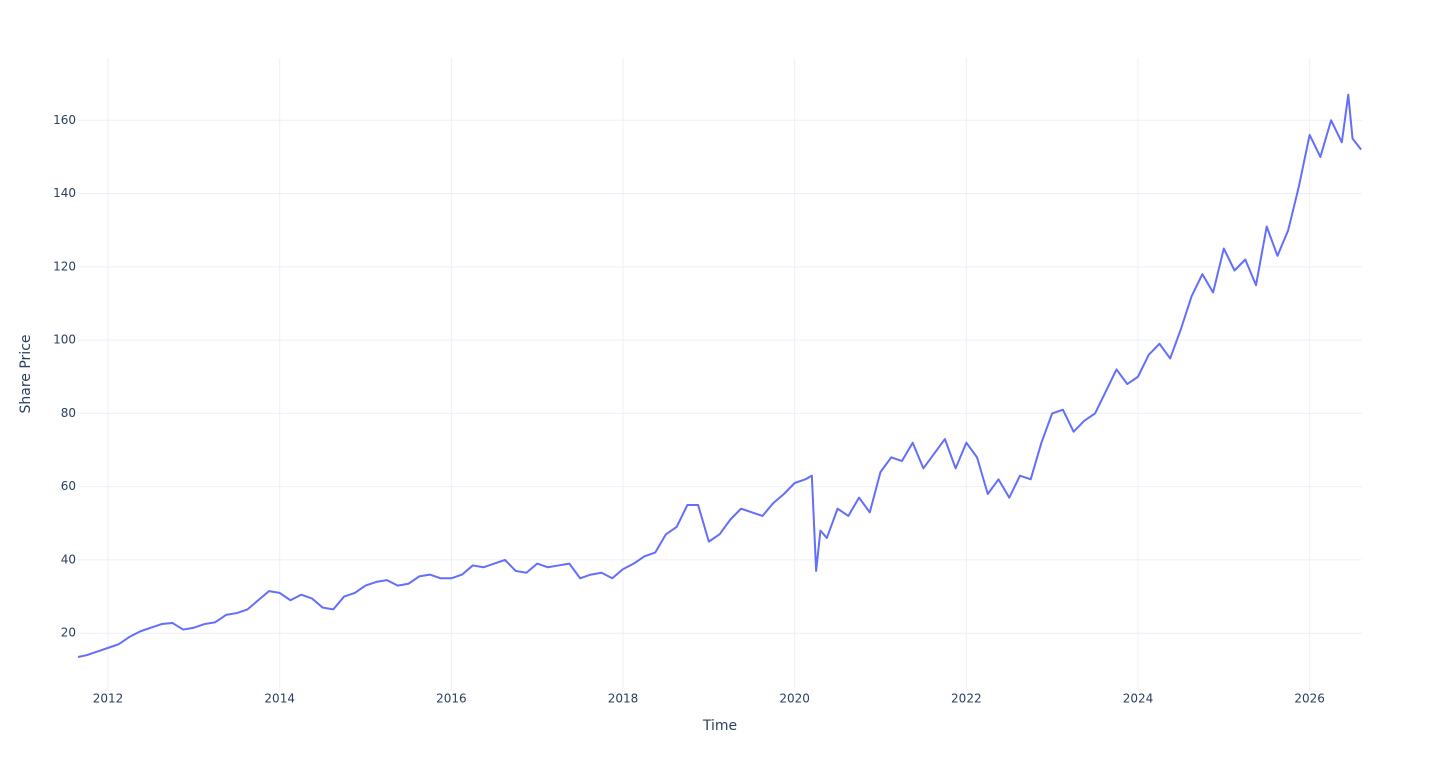 This screenshot has height=768, width=1440. I want to click on x-tick-label: 2018, so click(623, 699).